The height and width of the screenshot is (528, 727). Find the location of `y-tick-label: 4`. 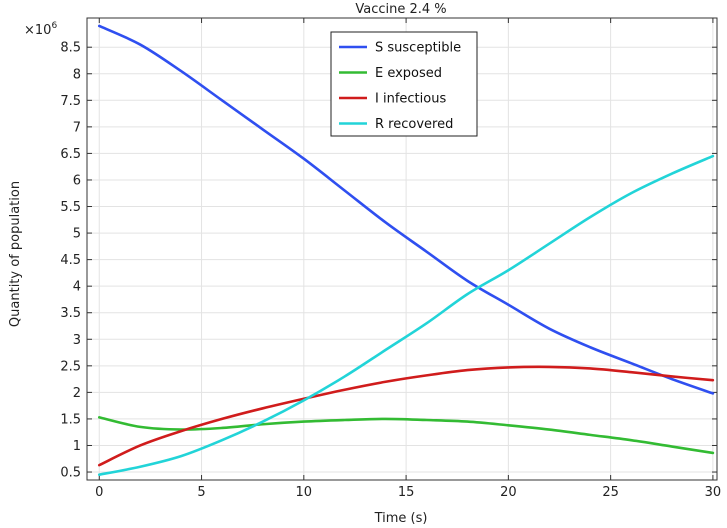

y-tick-label: 4 is located at coordinates (77, 287).